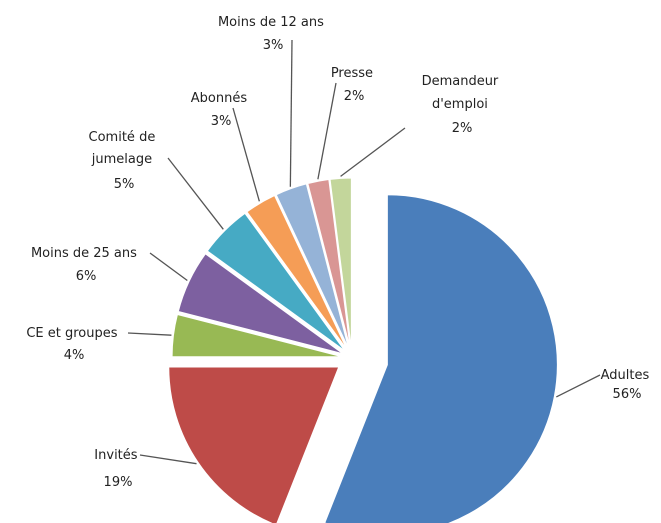 This screenshot has height=523, width=661. What do you see at coordinates (578, 386) in the screenshot?
I see `leader-adultes` at bounding box center [578, 386].